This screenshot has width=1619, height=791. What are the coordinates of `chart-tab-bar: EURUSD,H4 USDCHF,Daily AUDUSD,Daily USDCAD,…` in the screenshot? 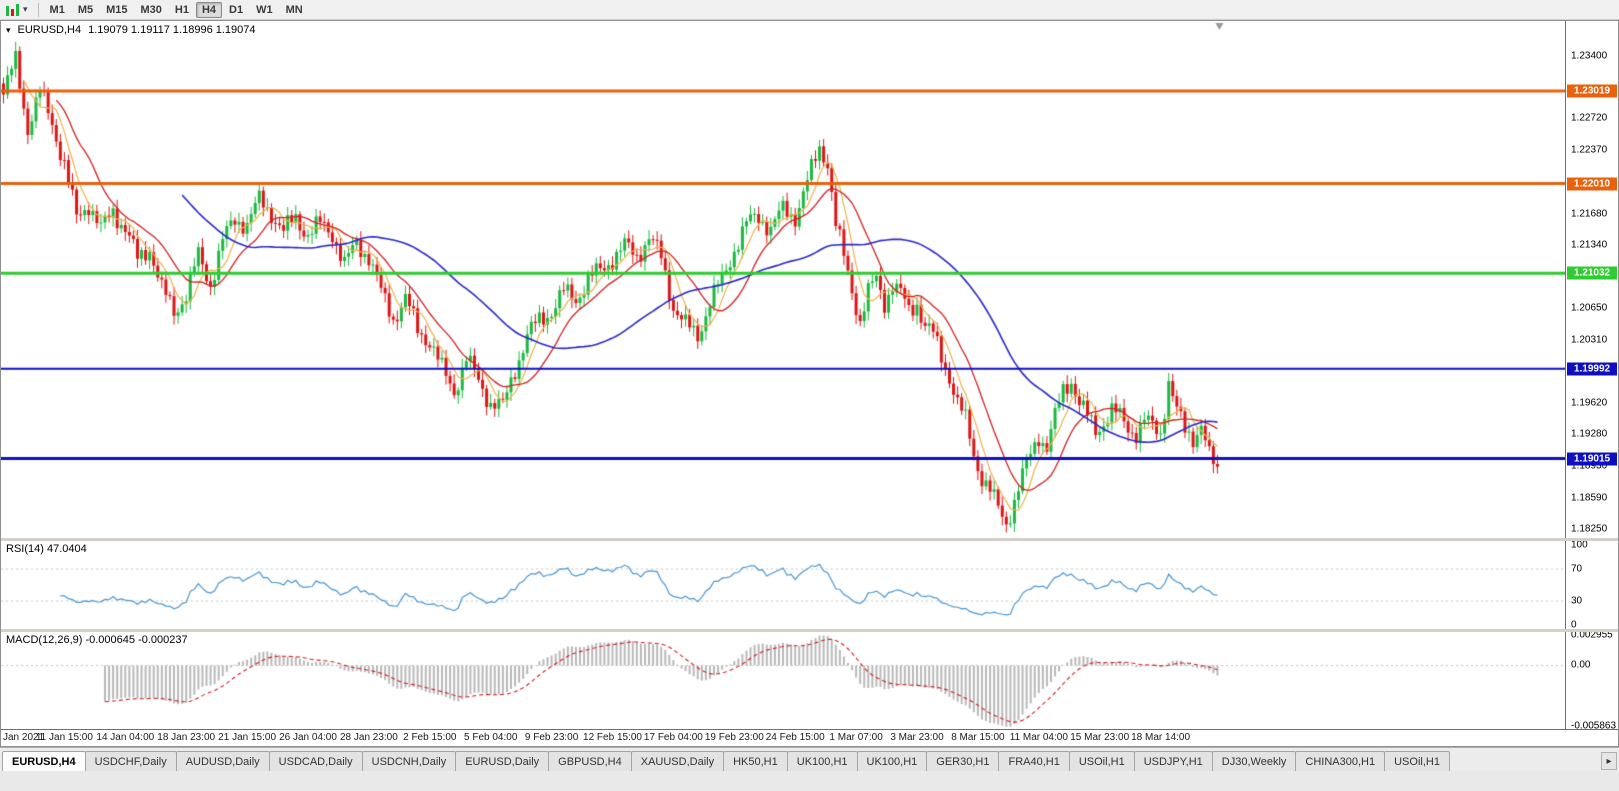 It's located at (809, 759).